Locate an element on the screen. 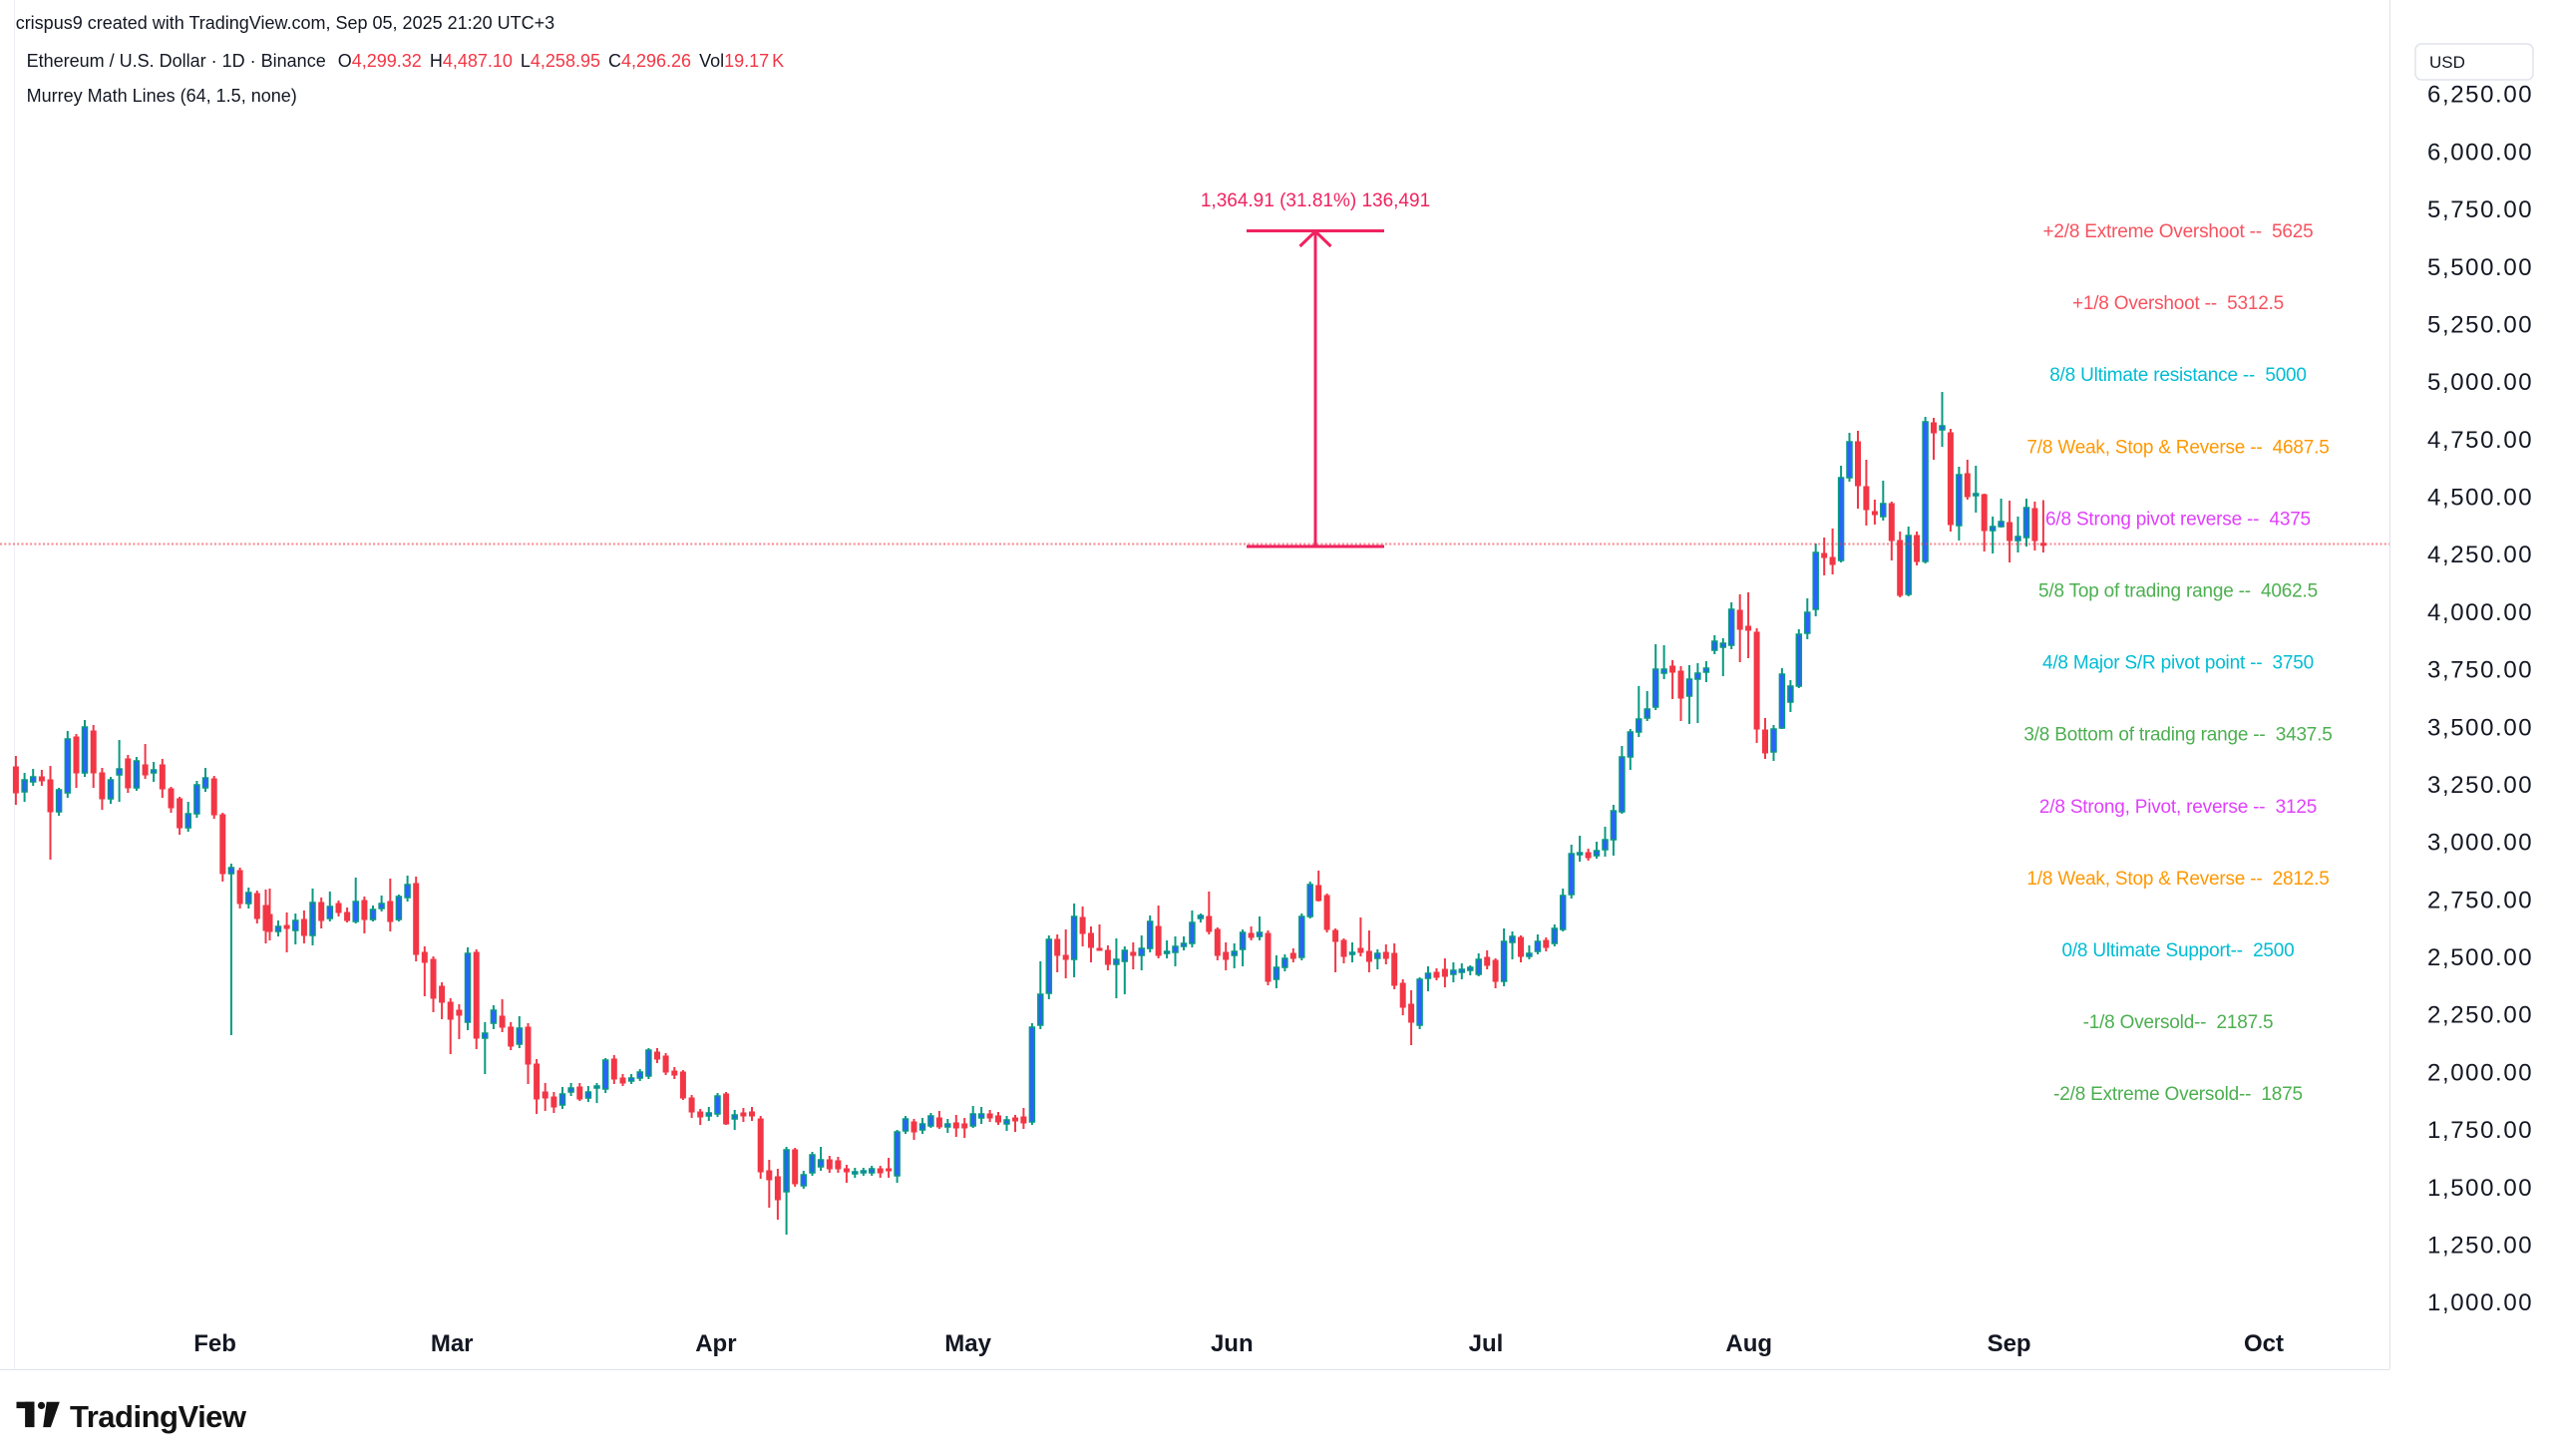 The height and width of the screenshot is (1456, 2553). svg-text:5/8 Top of trading range -- 4: 5/8 Top of trading range -- 4062.5 is located at coordinates (2178, 591).